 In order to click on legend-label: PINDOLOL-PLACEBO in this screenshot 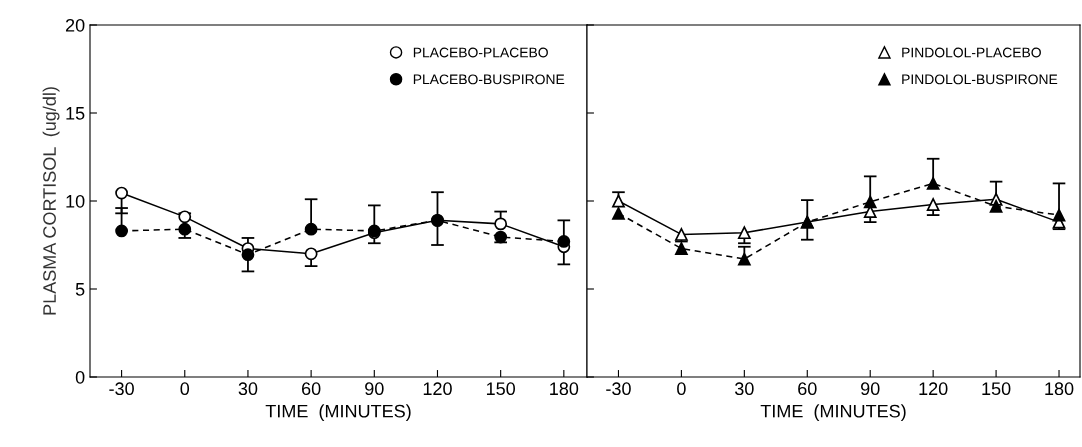, I will do `click(971, 52)`.